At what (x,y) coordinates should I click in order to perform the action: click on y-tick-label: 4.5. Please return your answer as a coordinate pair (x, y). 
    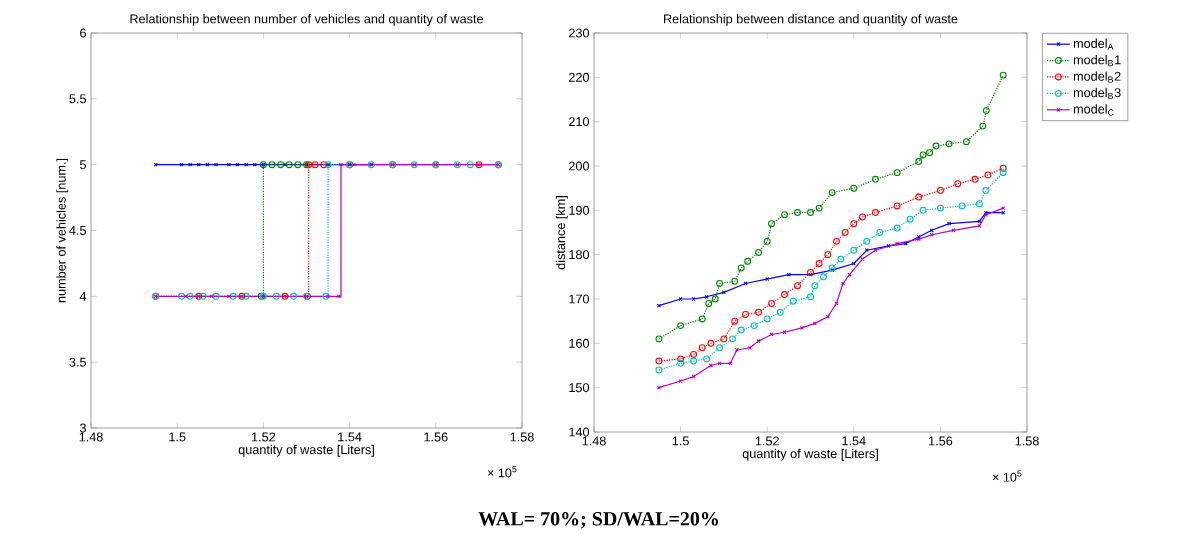
    Looking at the image, I should click on (77, 230).